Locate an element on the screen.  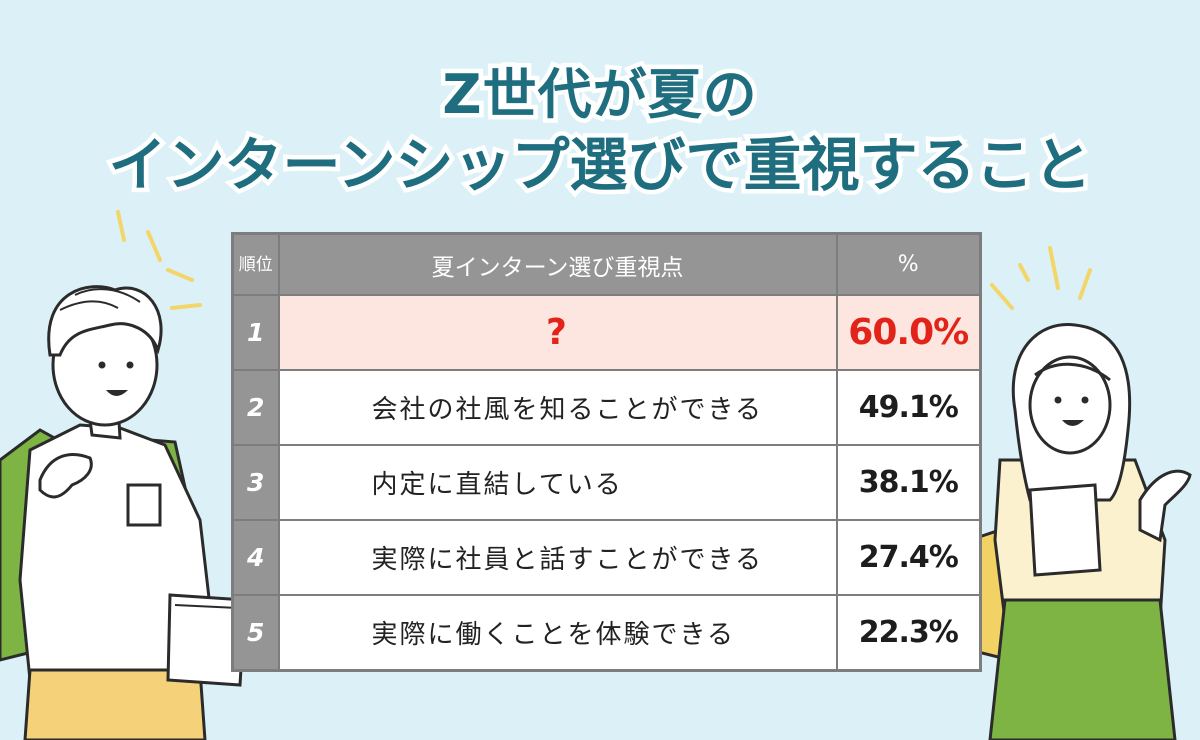
table-row: 4 実際に社員と話すことができる 27.4% is located at coordinates (606, 557).